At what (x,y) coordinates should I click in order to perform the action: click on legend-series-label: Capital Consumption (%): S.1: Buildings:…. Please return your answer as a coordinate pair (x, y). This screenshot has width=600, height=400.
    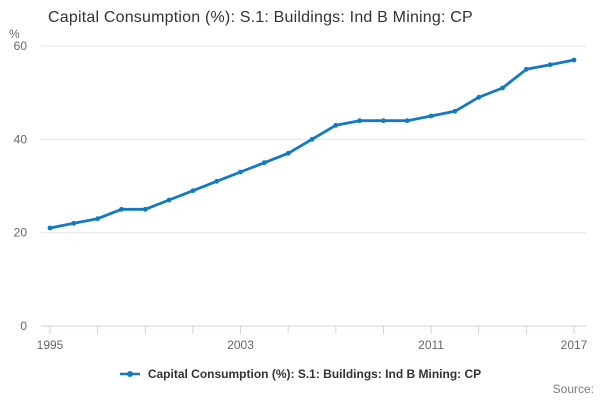
    Looking at the image, I should click on (314, 374).